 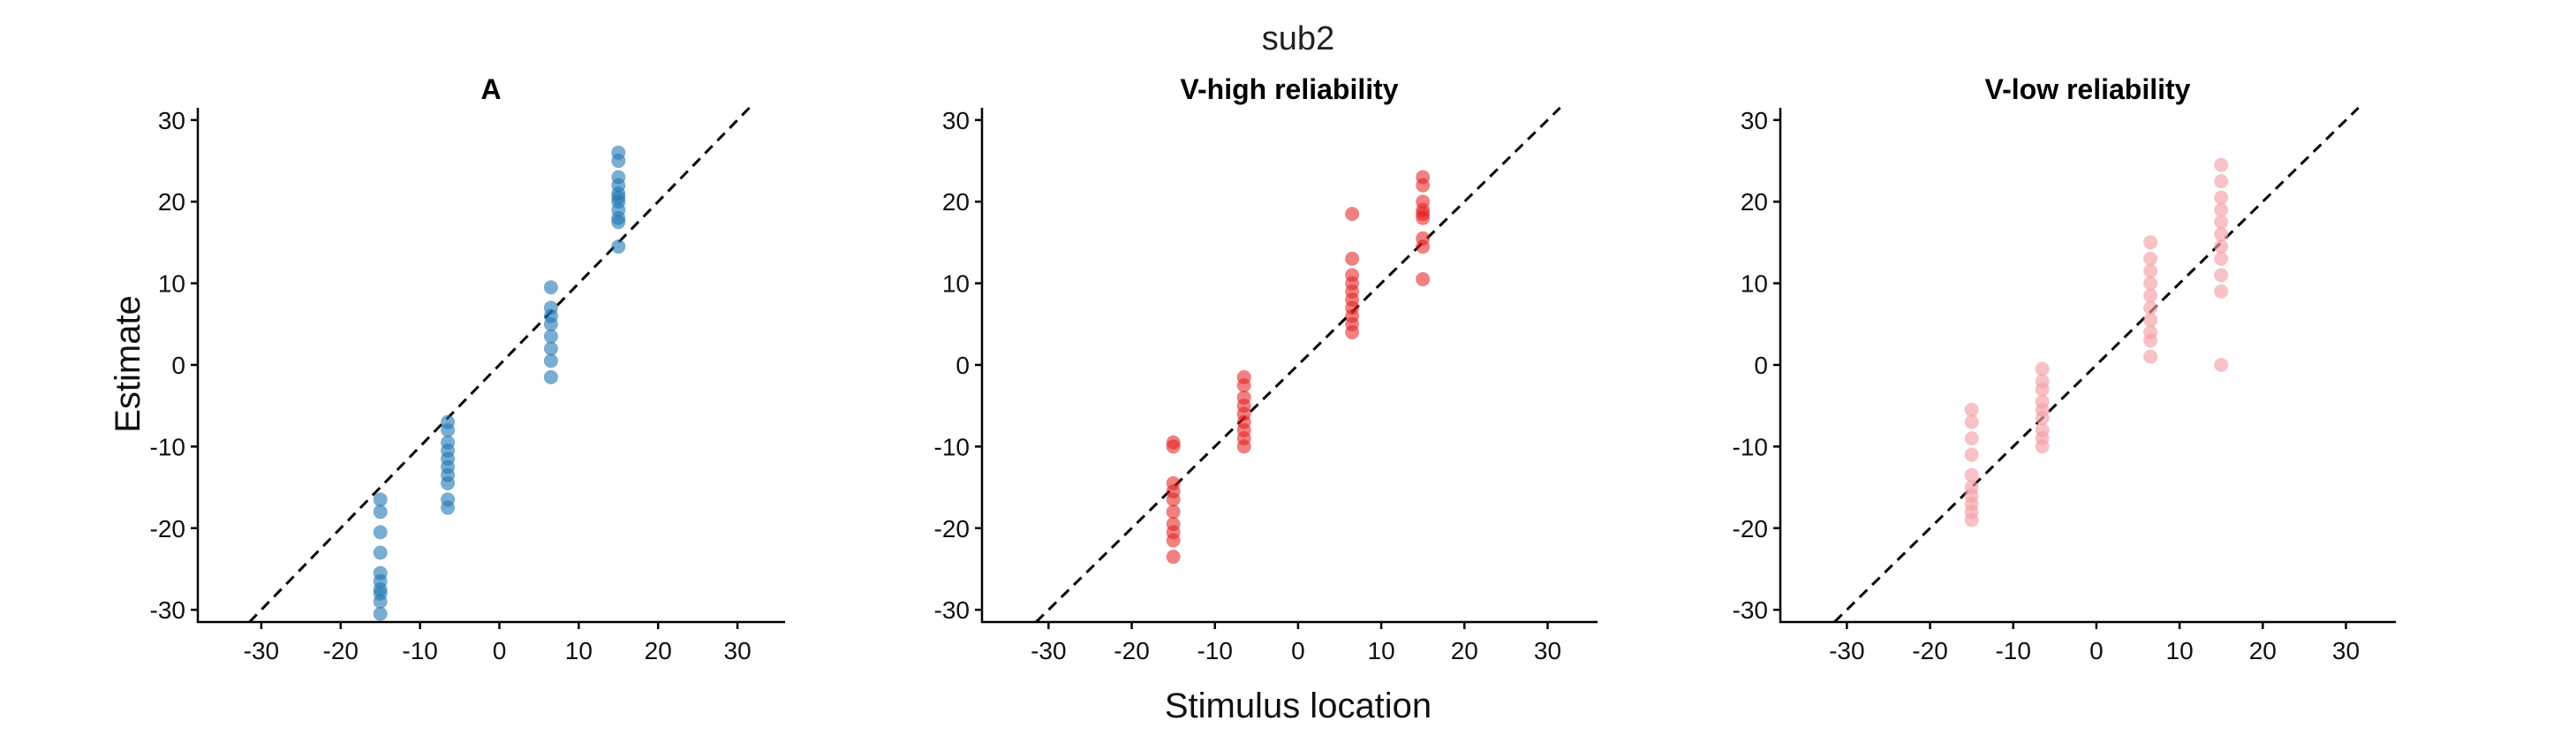 I want to click on panel-v-low-title: V-low reliability, so click(x=2088, y=89).